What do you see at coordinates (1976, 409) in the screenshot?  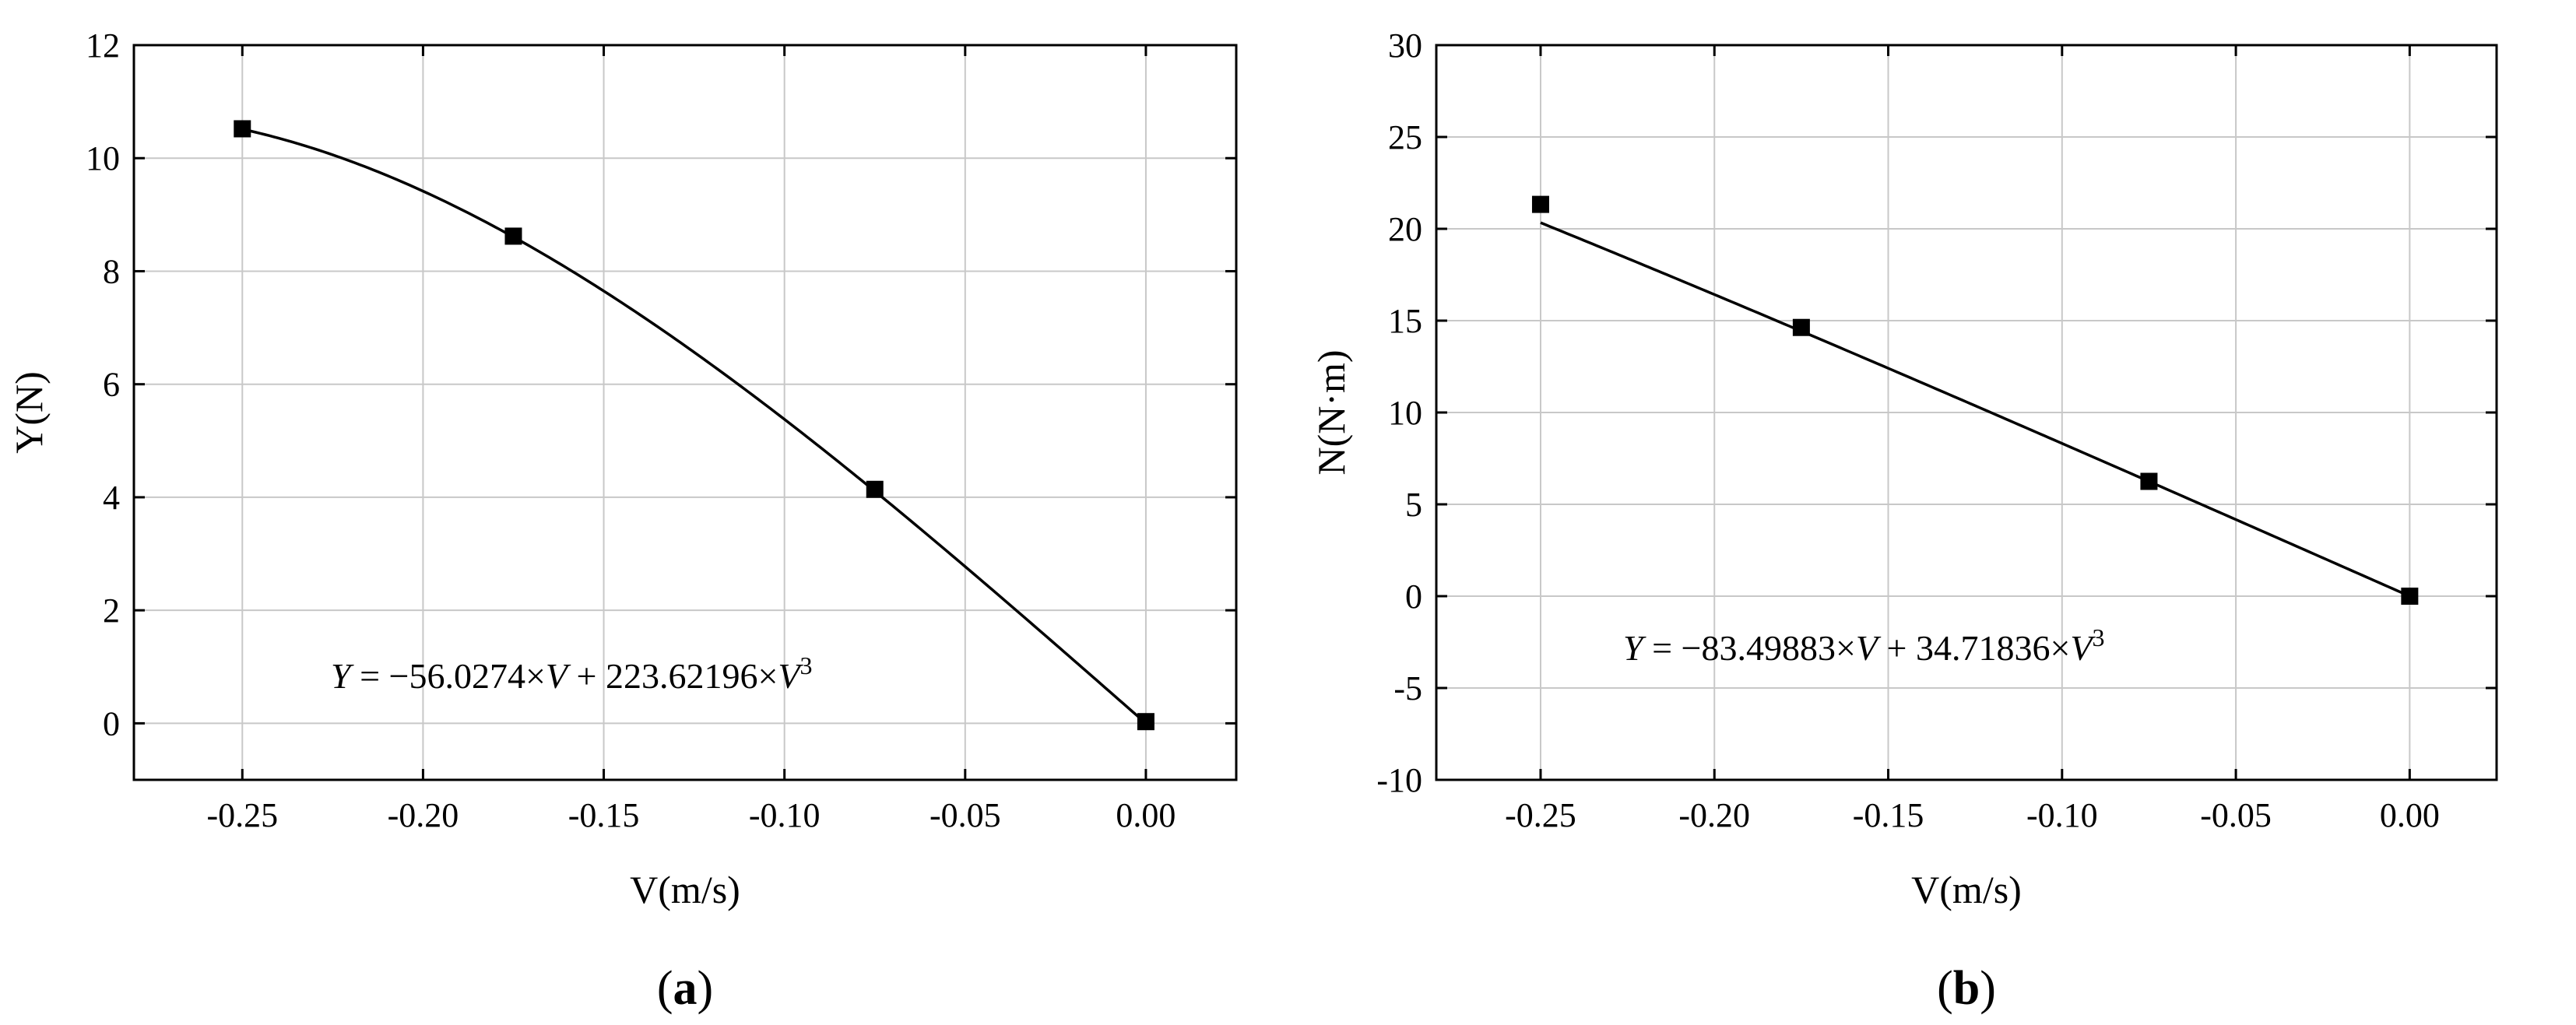 I see `fit-curve-b` at bounding box center [1976, 409].